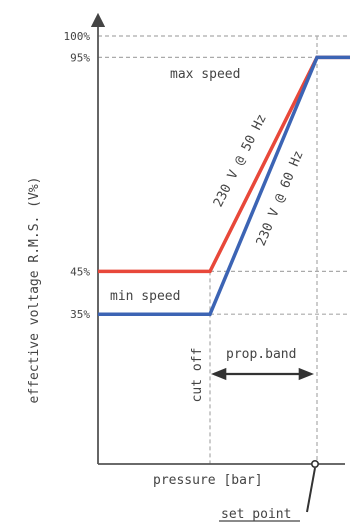 The width and height of the screenshot is (350, 523). What do you see at coordinates (314, 463) in the screenshot?
I see `set-point-marker` at bounding box center [314, 463].